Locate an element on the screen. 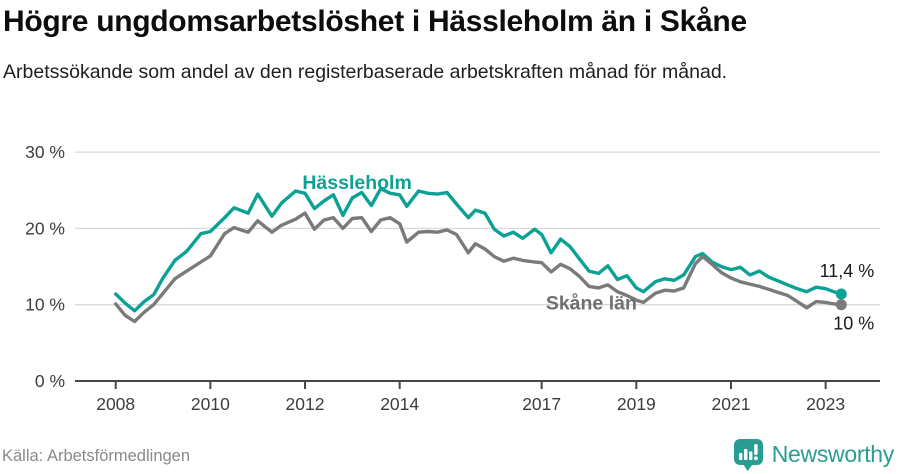  x-tick-label: 2019 is located at coordinates (636, 404).